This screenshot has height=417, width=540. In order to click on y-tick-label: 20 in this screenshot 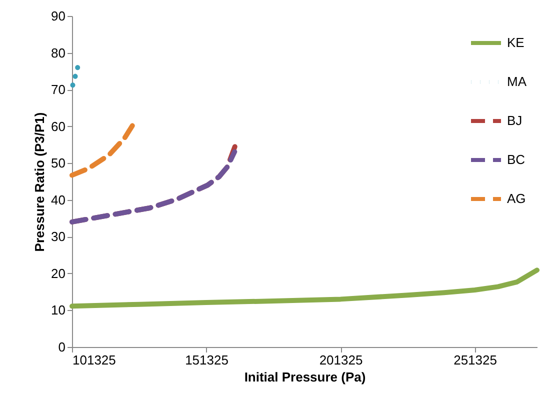, I will do `click(58, 273)`.